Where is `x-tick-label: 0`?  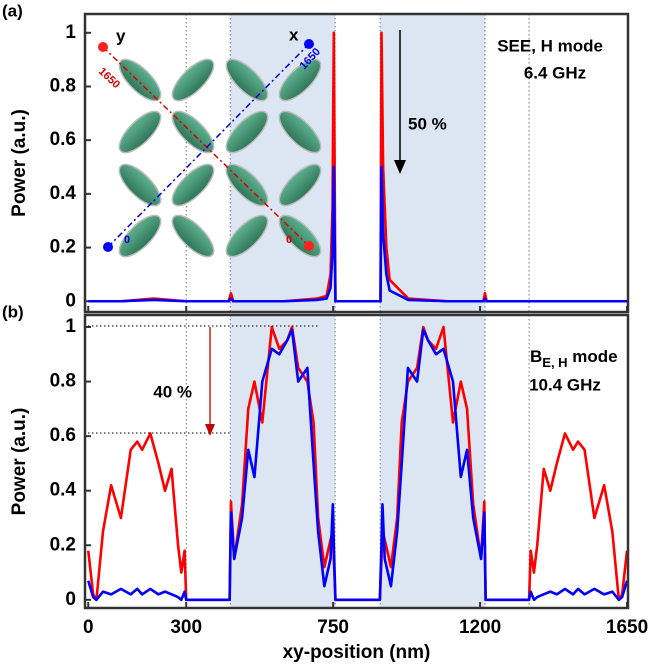
x-tick-label: 0 is located at coordinates (88, 627).